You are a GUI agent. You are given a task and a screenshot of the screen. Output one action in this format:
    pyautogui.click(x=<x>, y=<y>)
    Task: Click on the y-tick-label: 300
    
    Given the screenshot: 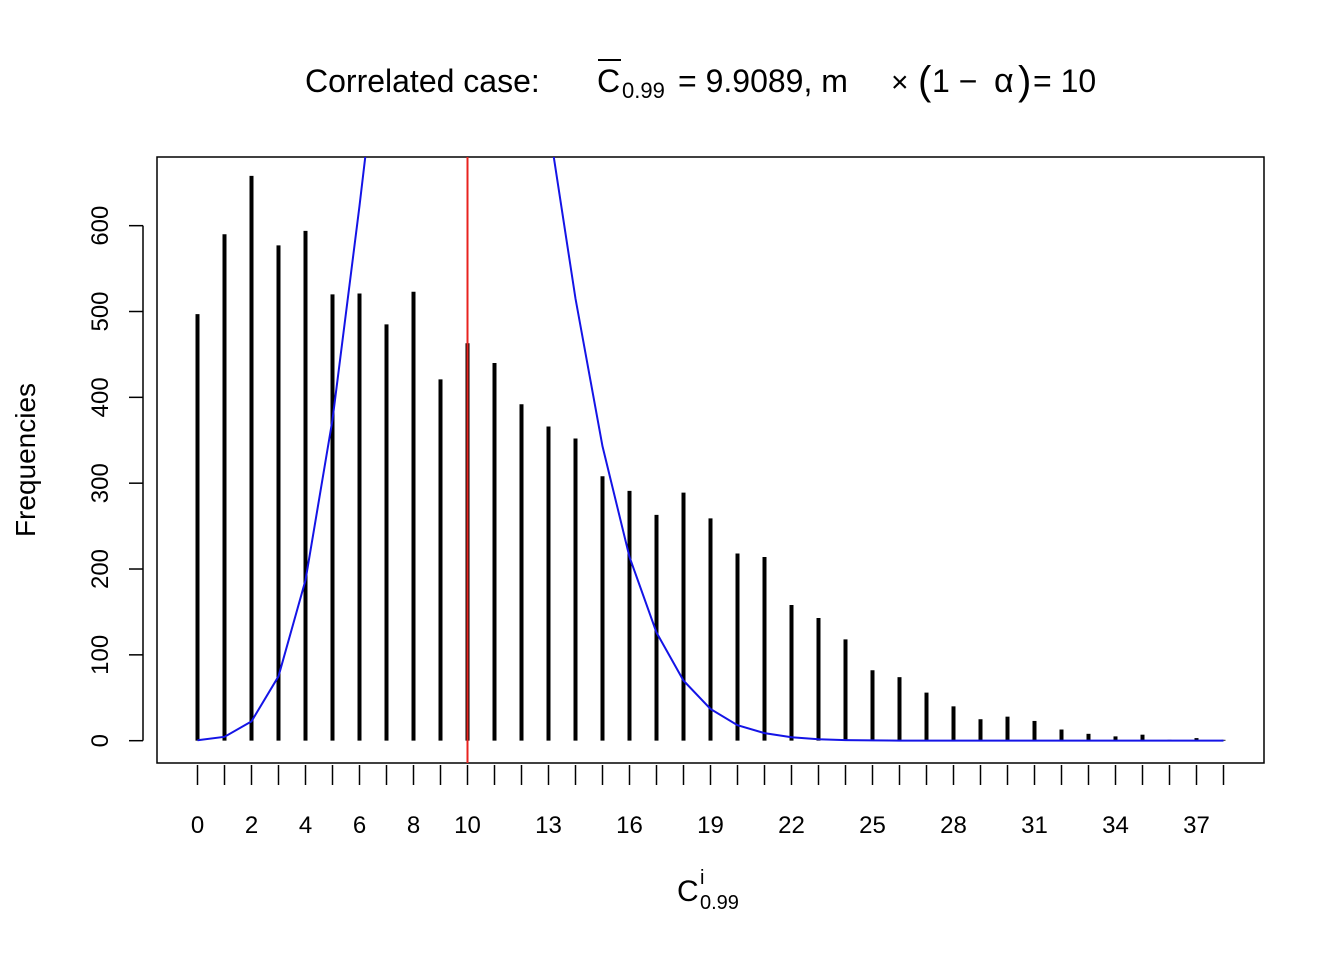 What is the action you would take?
    pyautogui.click(x=100, y=483)
    